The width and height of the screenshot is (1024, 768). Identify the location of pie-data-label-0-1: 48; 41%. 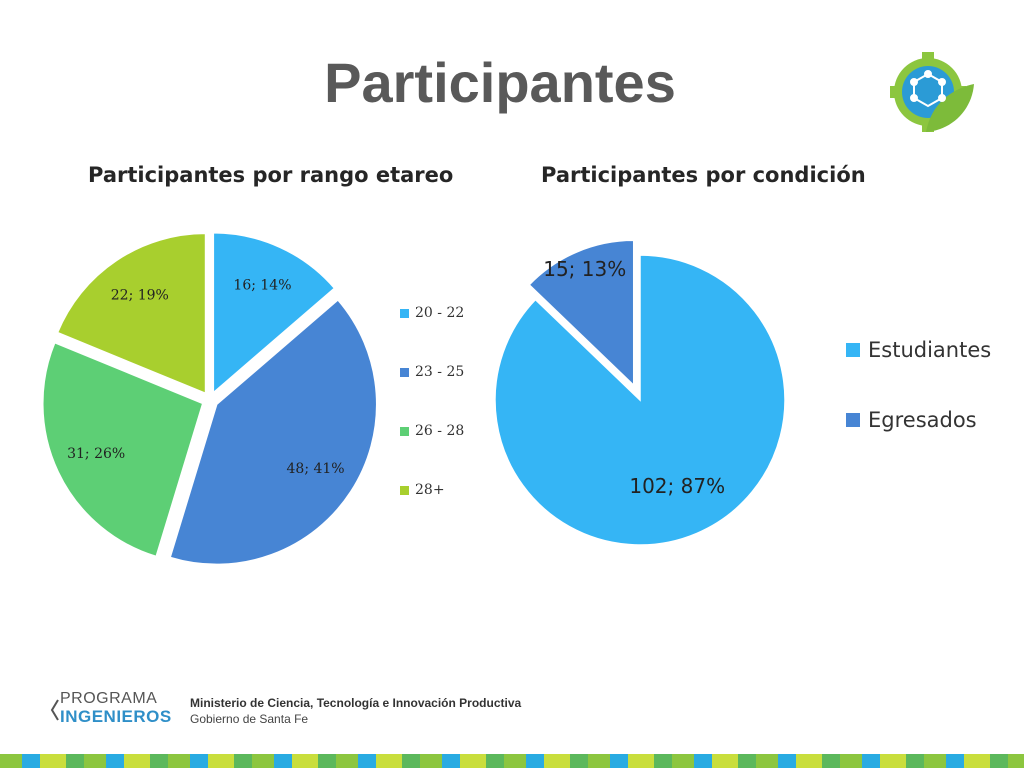
(316, 469).